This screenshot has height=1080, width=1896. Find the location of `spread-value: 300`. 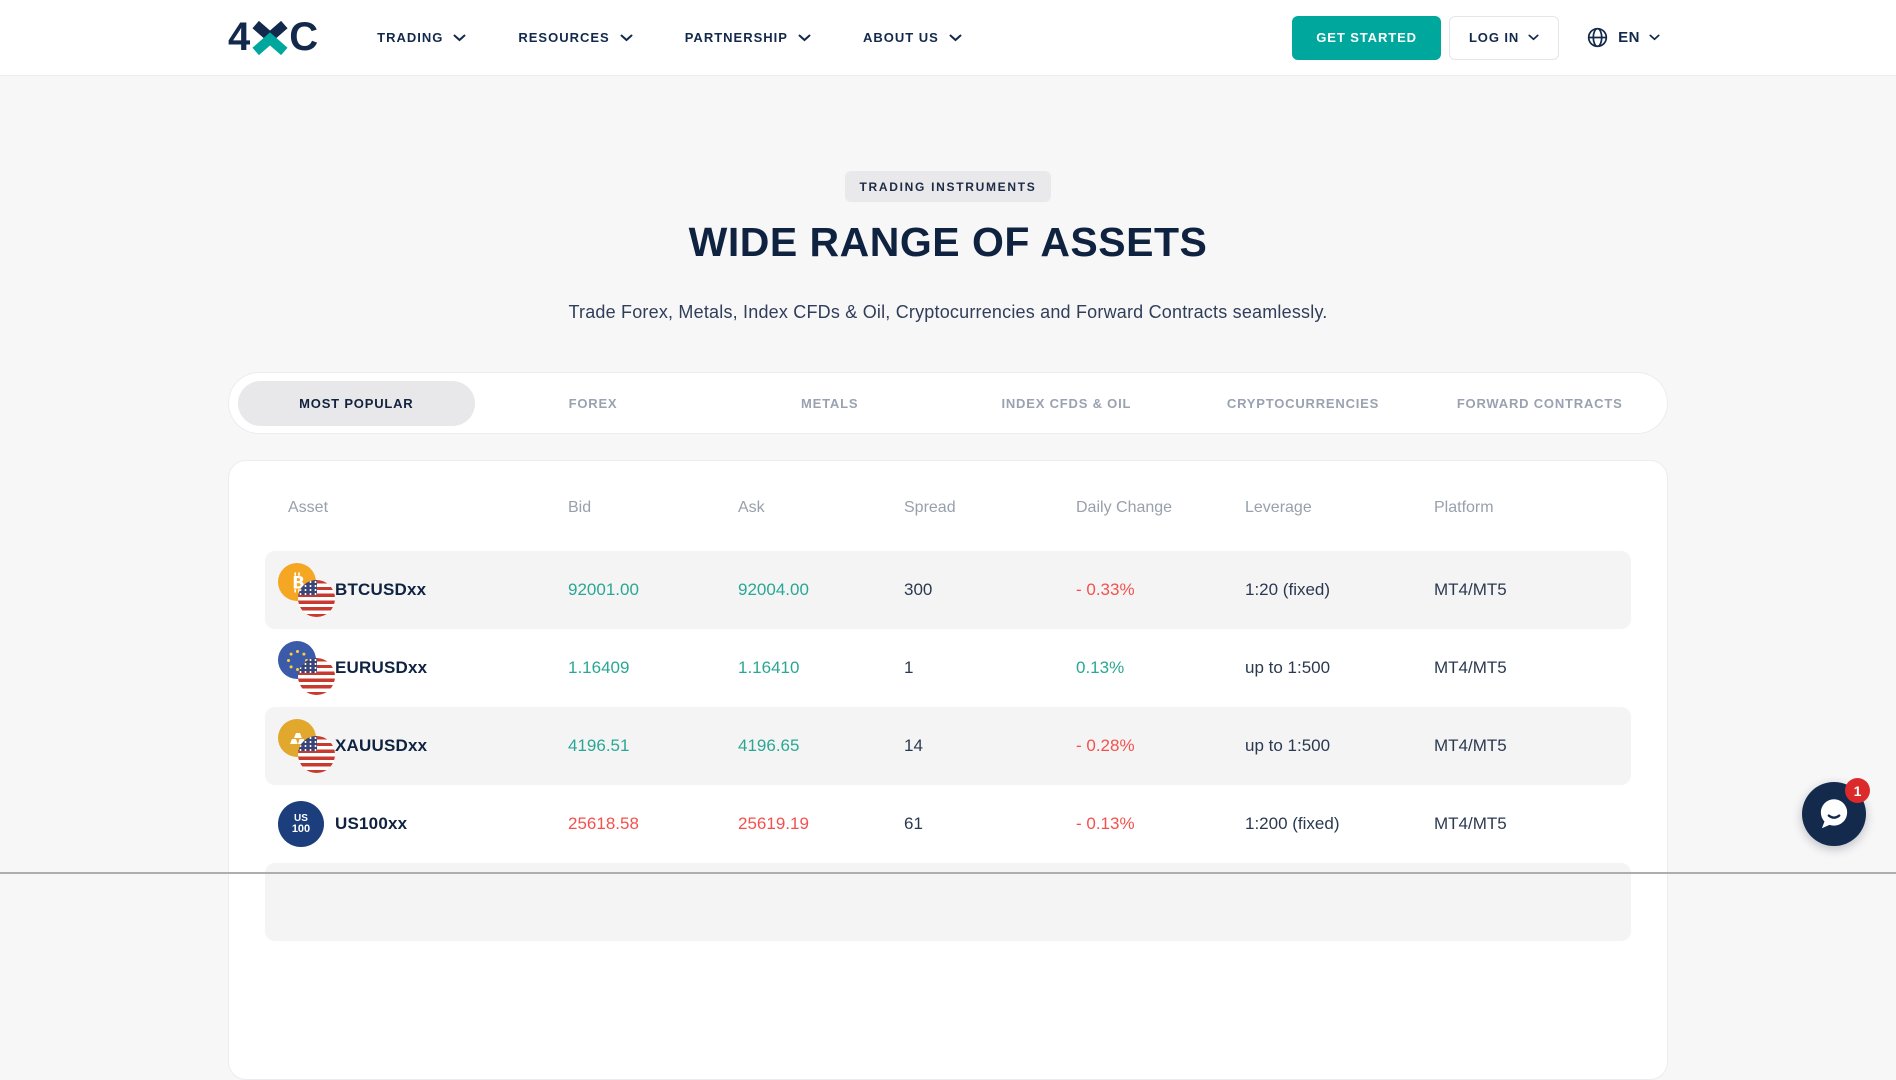

spread-value: 300 is located at coordinates (918, 589).